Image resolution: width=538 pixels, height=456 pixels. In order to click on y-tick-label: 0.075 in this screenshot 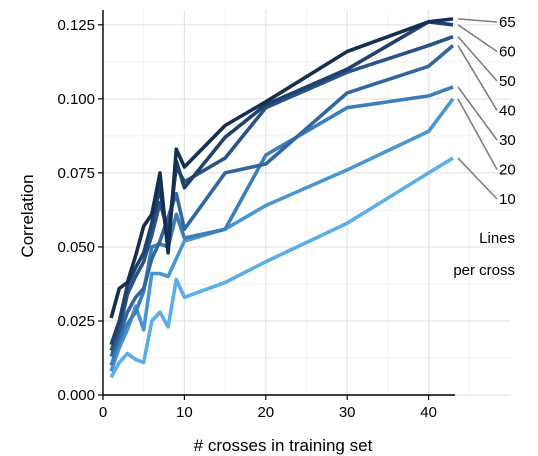, I will do `click(76, 173)`.